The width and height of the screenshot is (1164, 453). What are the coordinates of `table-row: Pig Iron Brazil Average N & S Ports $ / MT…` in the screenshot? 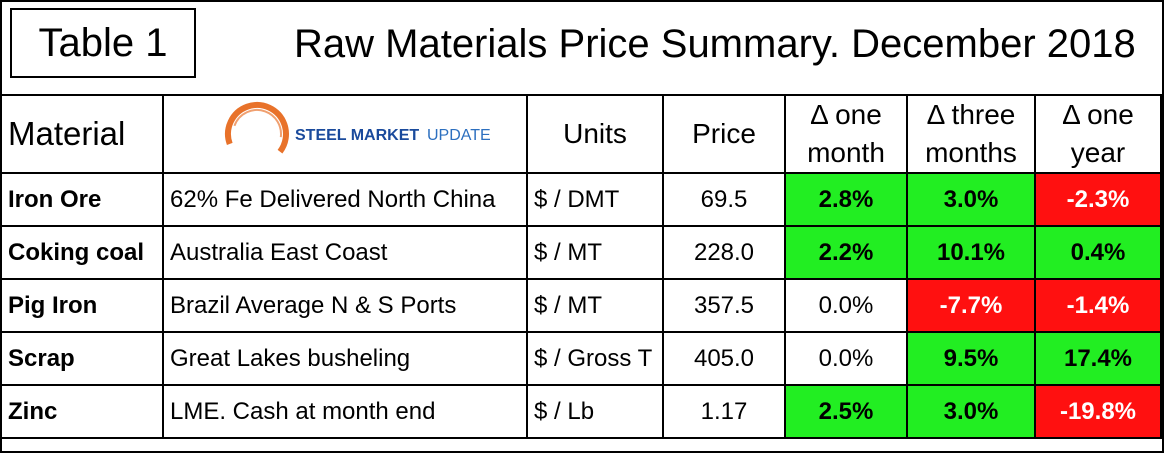 It's located at (581, 305).